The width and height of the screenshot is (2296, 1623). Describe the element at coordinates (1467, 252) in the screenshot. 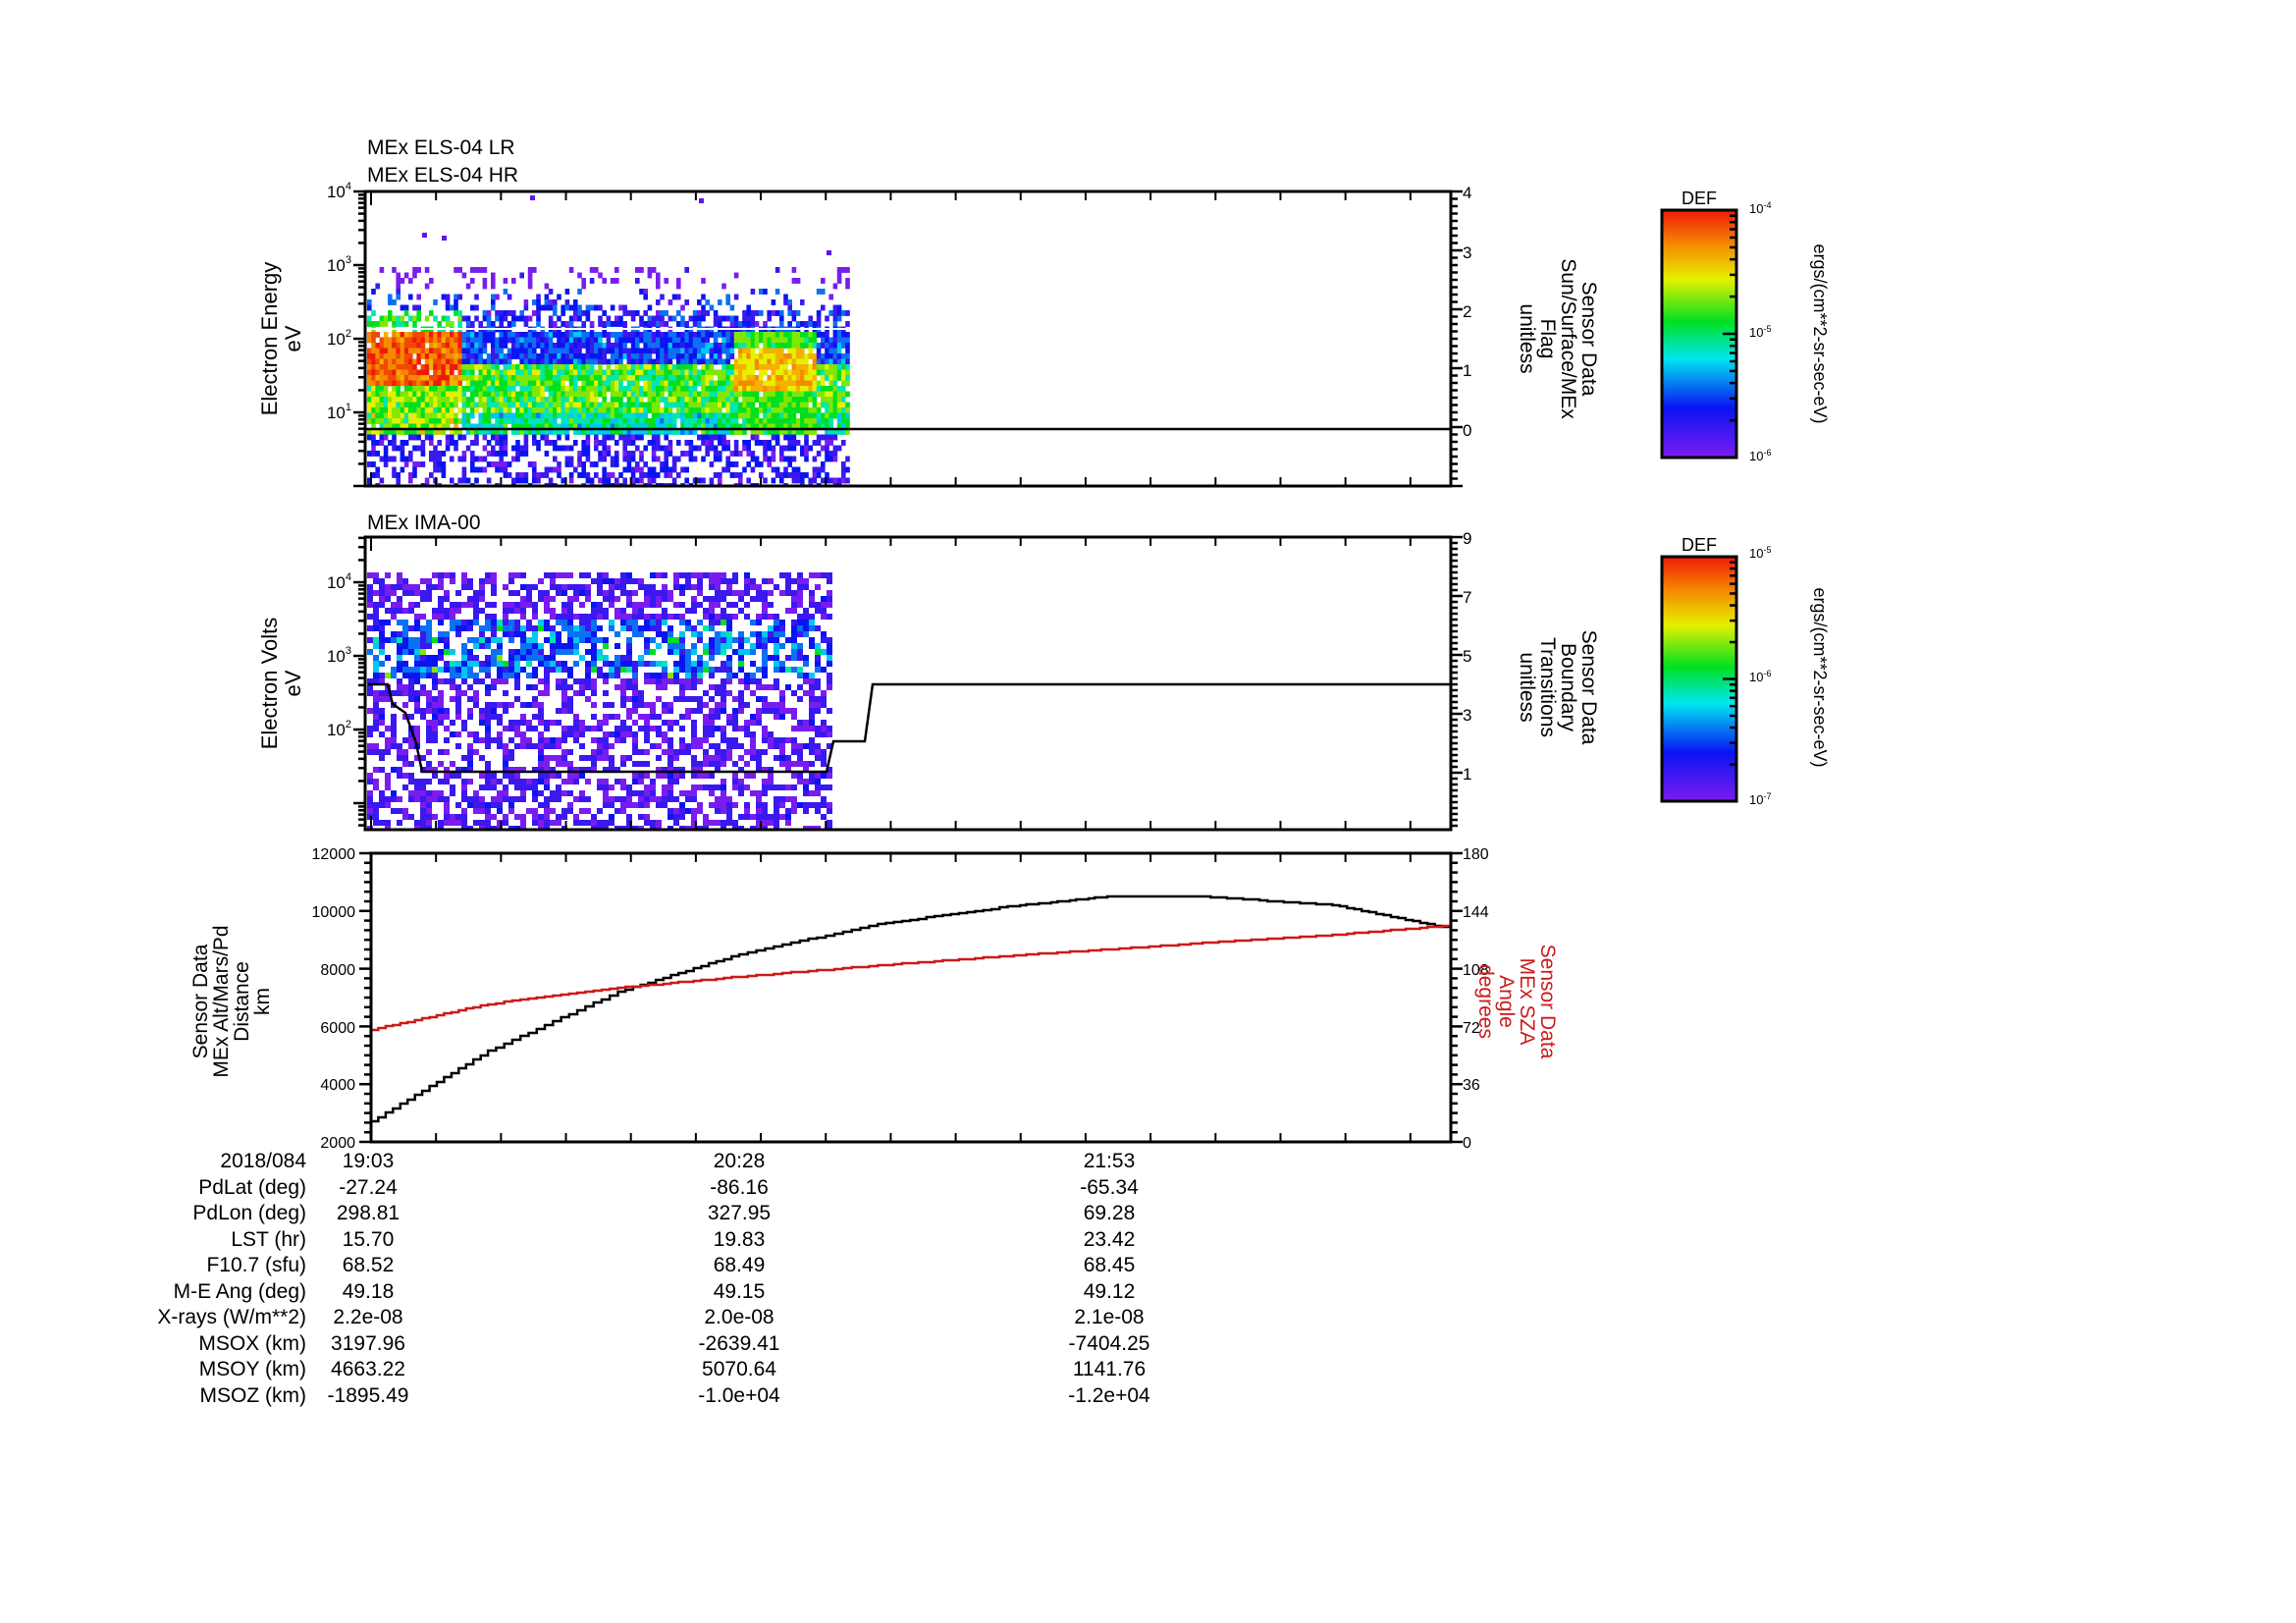

I see `els-right-ytick: 3` at that location.